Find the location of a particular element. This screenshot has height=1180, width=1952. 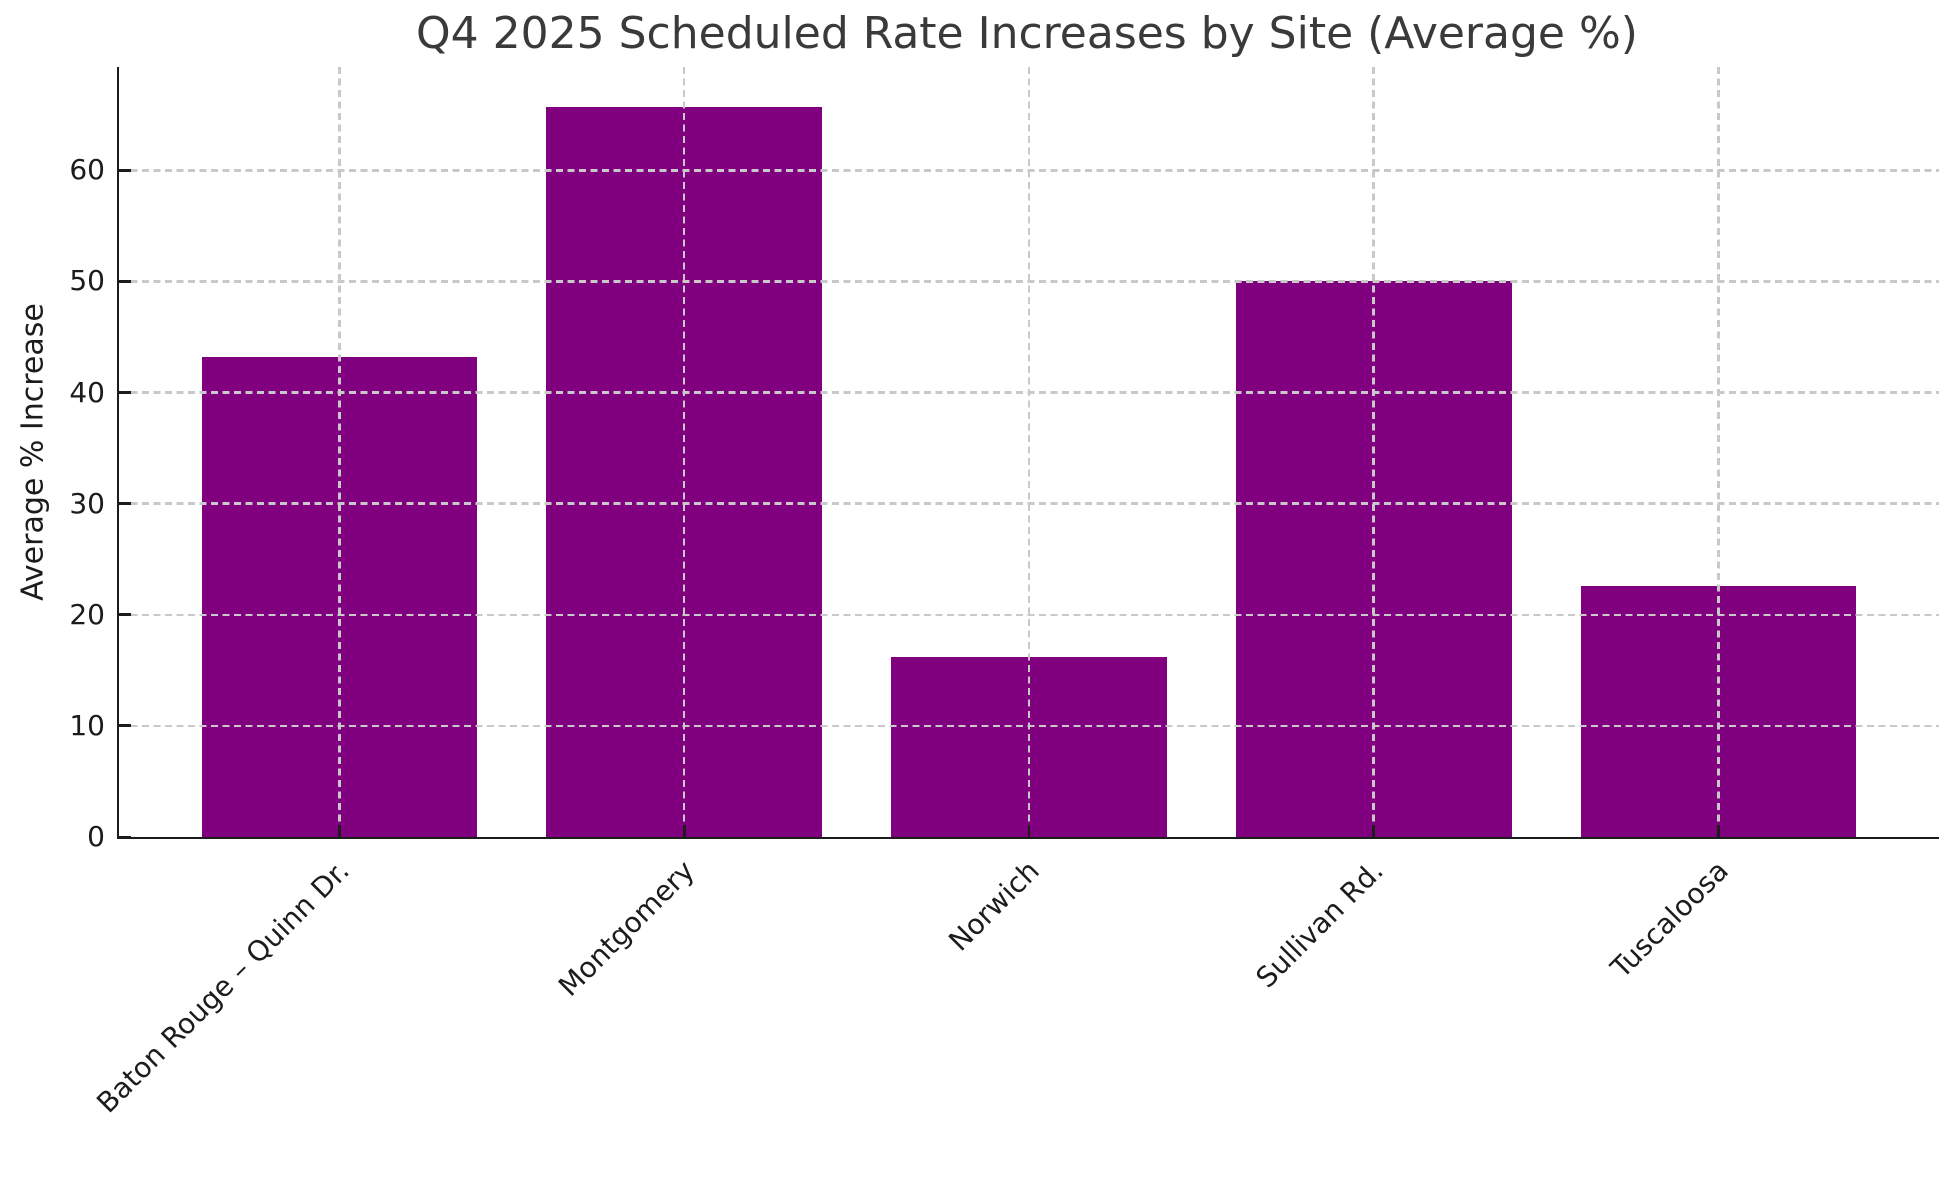

x-tick-label: Norwich is located at coordinates (993, 906).